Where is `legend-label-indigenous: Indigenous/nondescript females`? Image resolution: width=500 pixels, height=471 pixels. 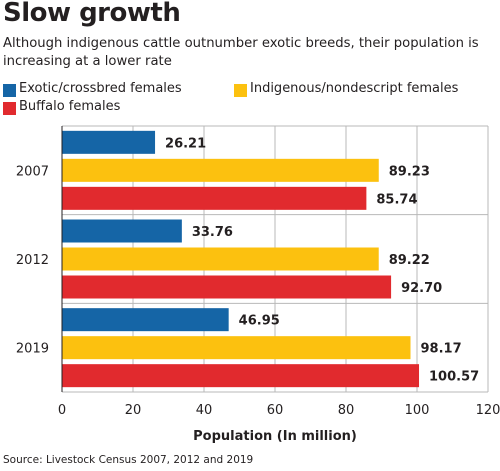 legend-label-indigenous: Indigenous/nondescript females is located at coordinates (354, 88).